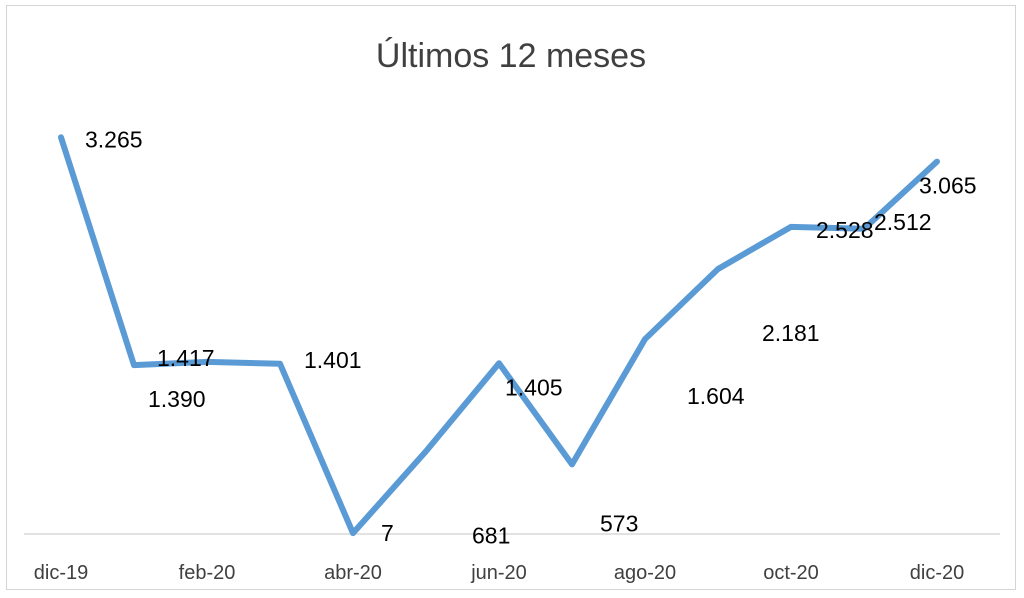 The image size is (1024, 598). What do you see at coordinates (61, 573) in the screenshot?
I see `x-tick-label: dic-19` at bounding box center [61, 573].